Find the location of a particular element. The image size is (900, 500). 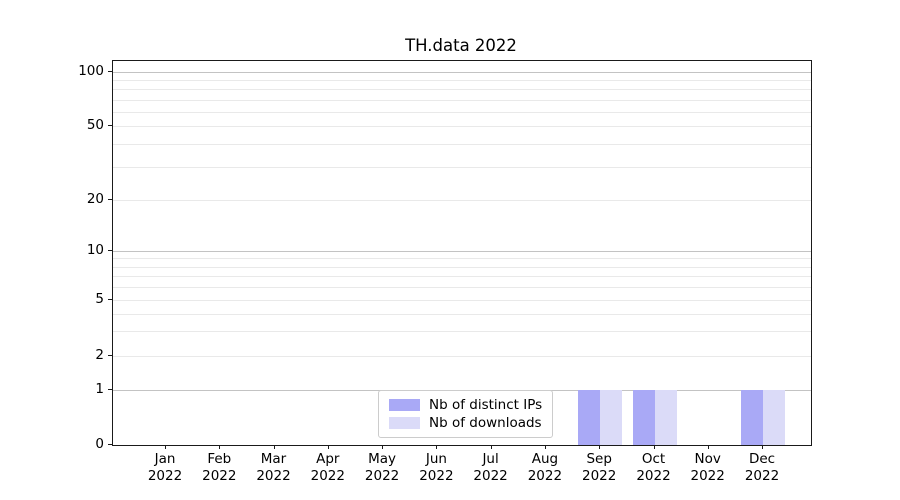

bar-dec-distinct-ips is located at coordinates (752, 417).